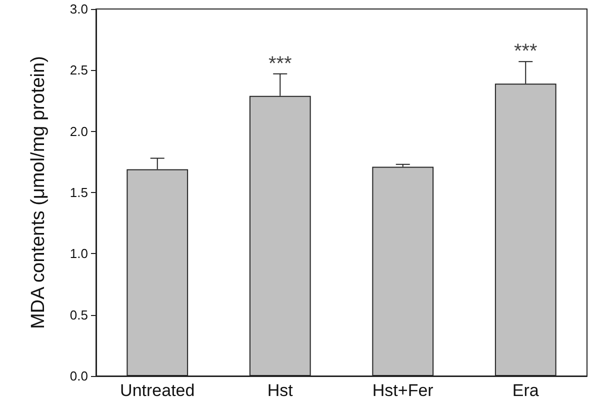  Describe the element at coordinates (79, 131) in the screenshot. I see `y-tick-label: 2.0` at that location.